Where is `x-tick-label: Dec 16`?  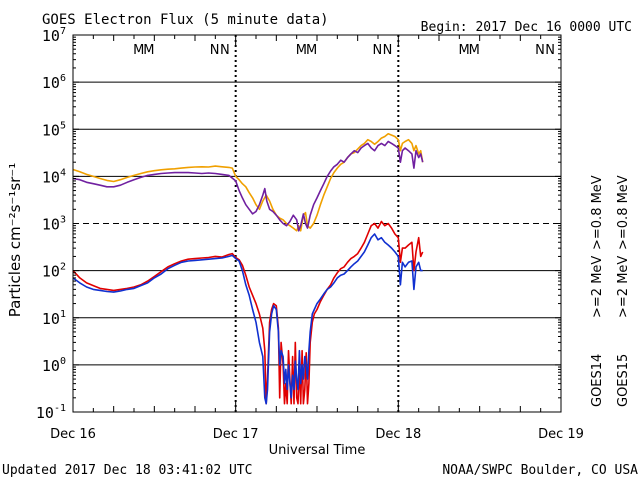 x-tick-label: Dec 16 is located at coordinates (73, 434).